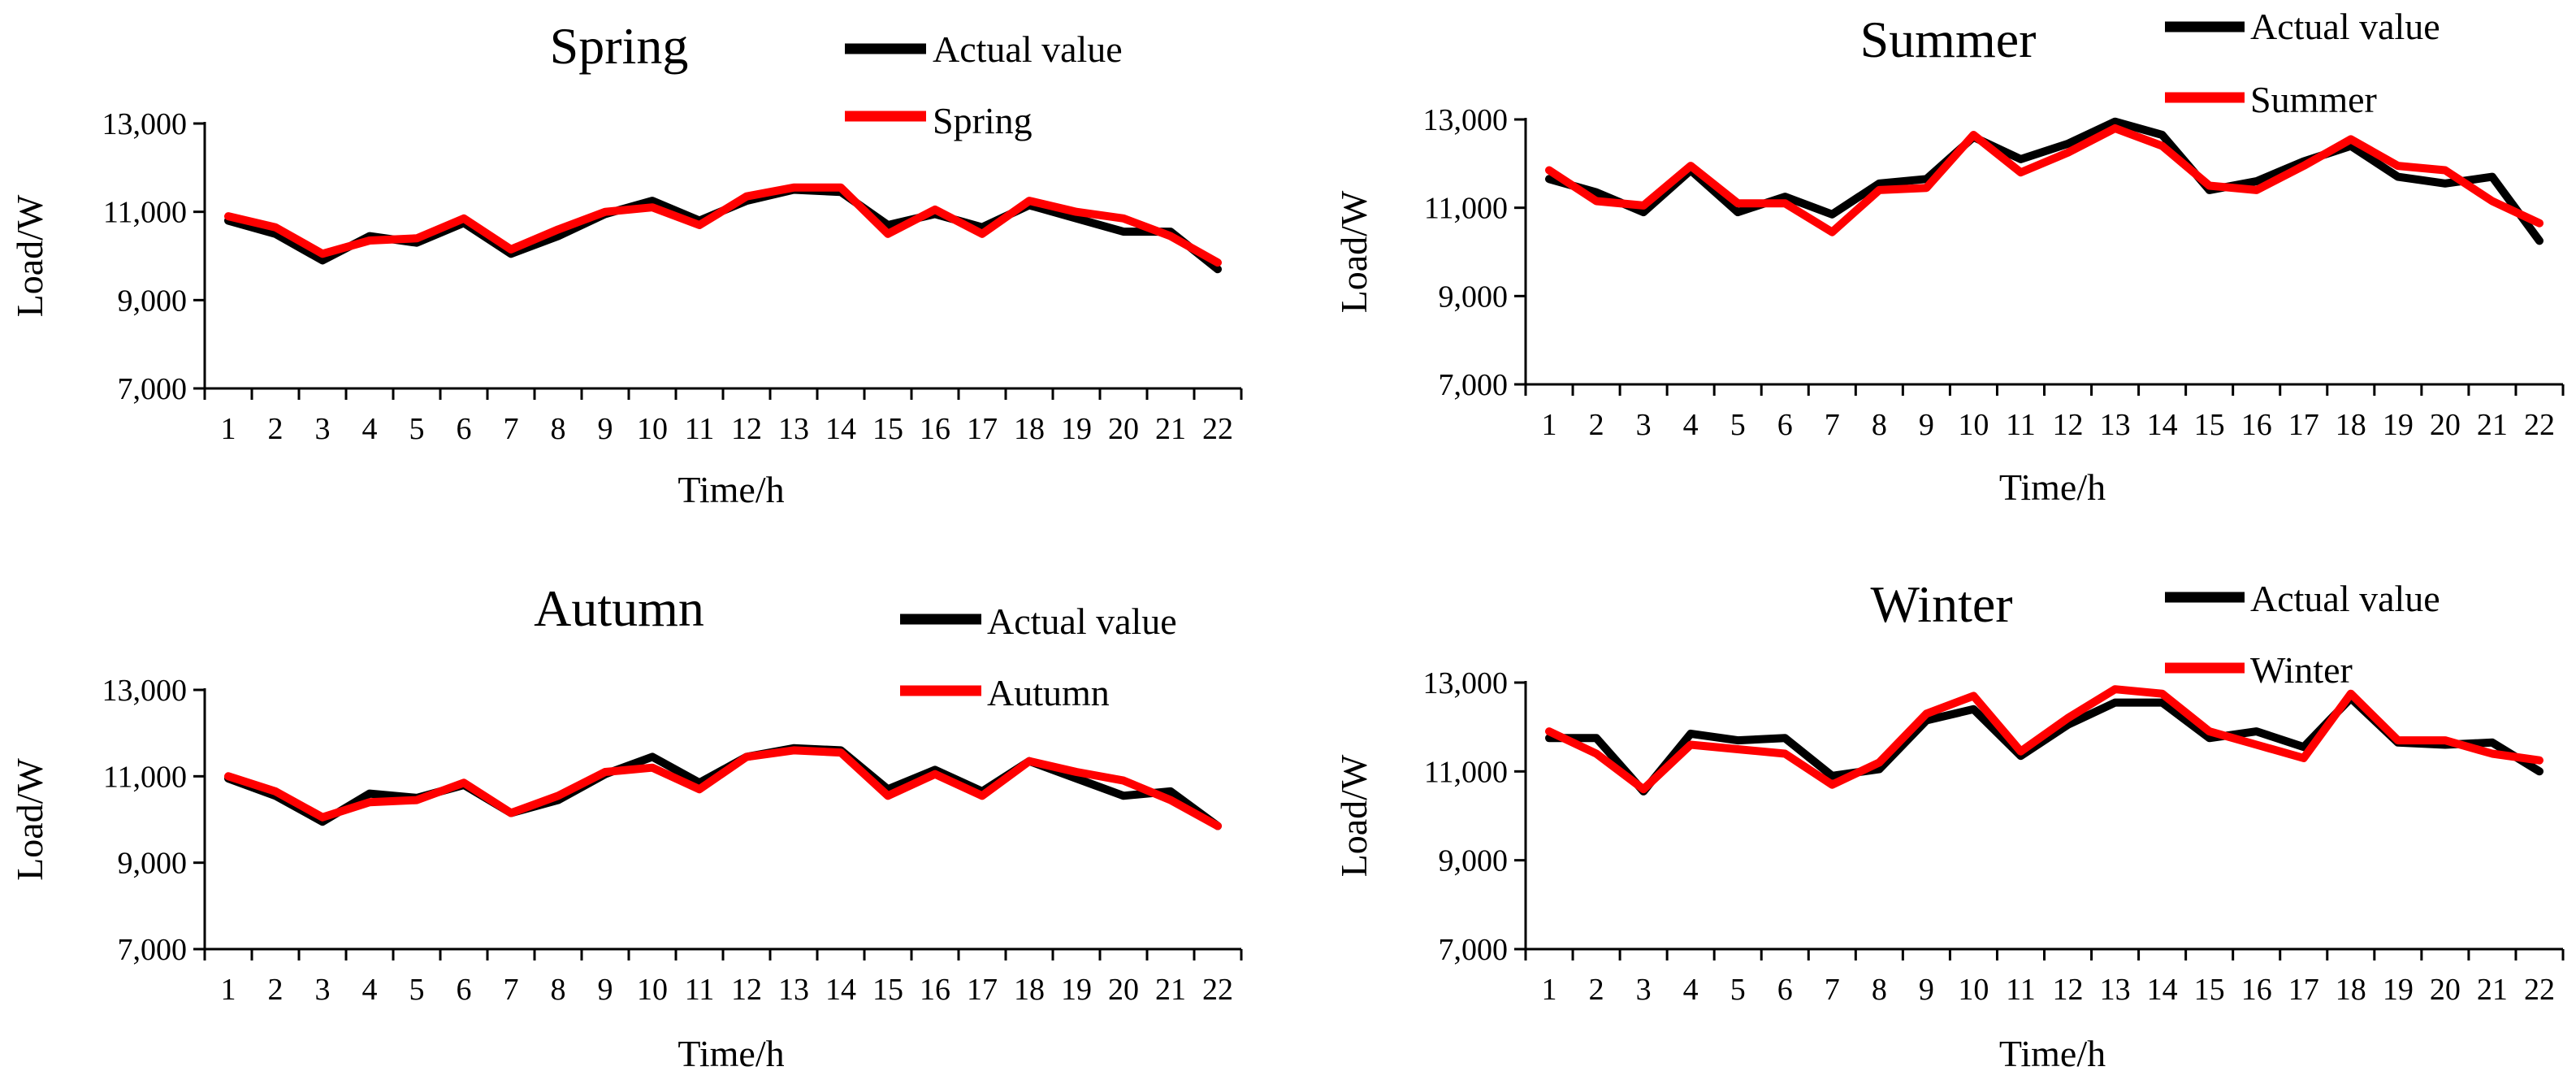 The image size is (2576, 1084). What do you see at coordinates (1949, 40) in the screenshot?
I see `chart-title: Summer` at bounding box center [1949, 40].